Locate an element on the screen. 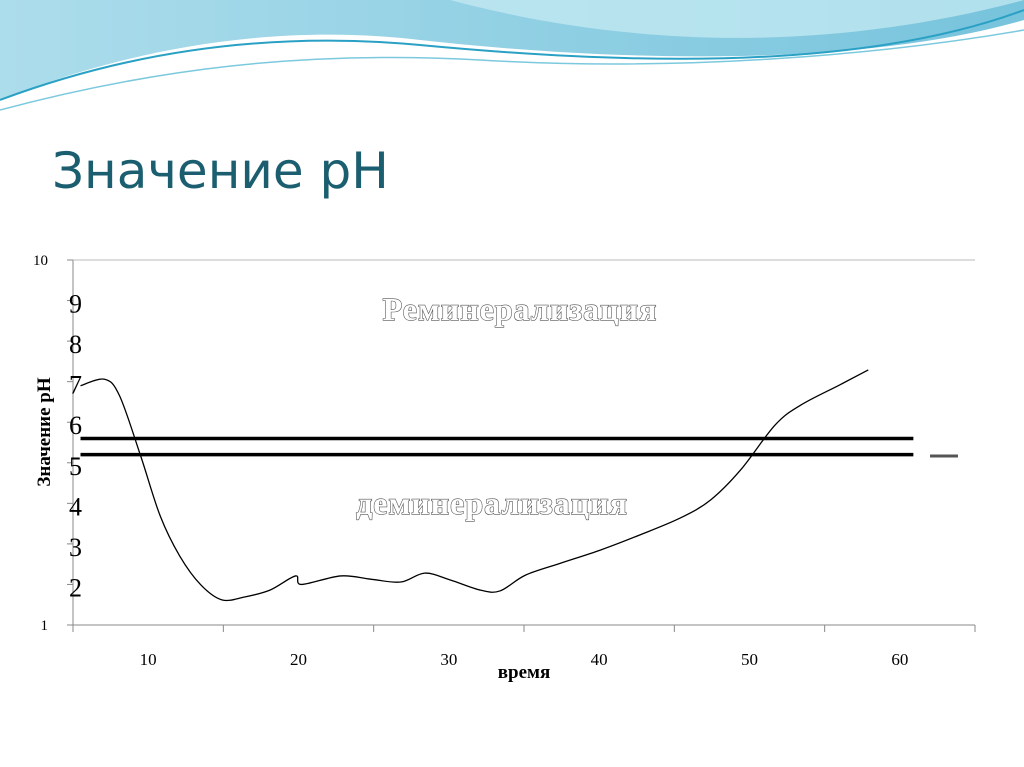 The height and width of the screenshot is (767, 1024). y-tick-label: 2 is located at coordinates (75, 587).